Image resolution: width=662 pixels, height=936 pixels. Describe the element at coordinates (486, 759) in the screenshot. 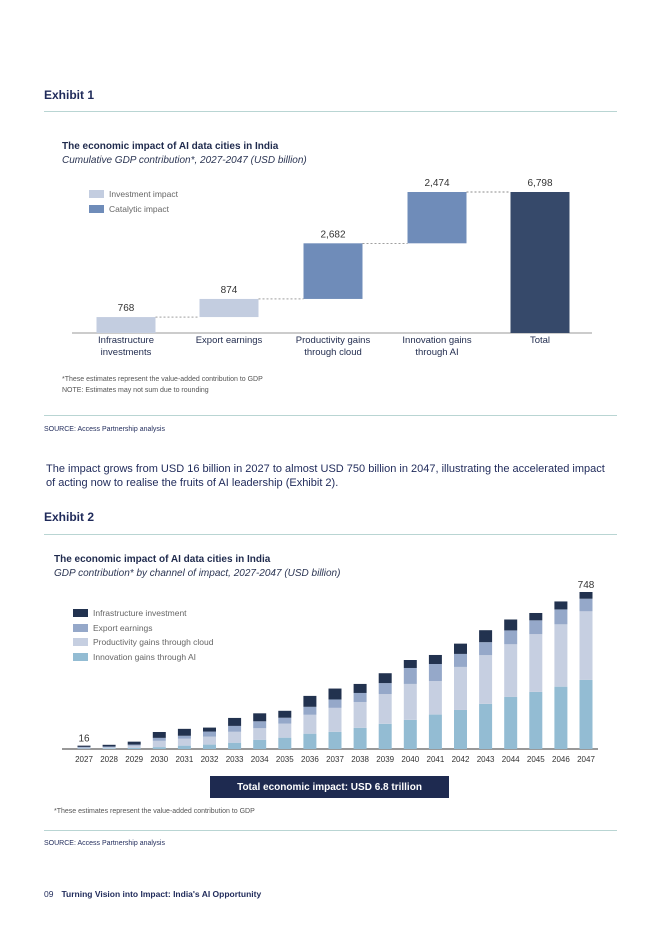

I see `year-label: 2043` at that location.